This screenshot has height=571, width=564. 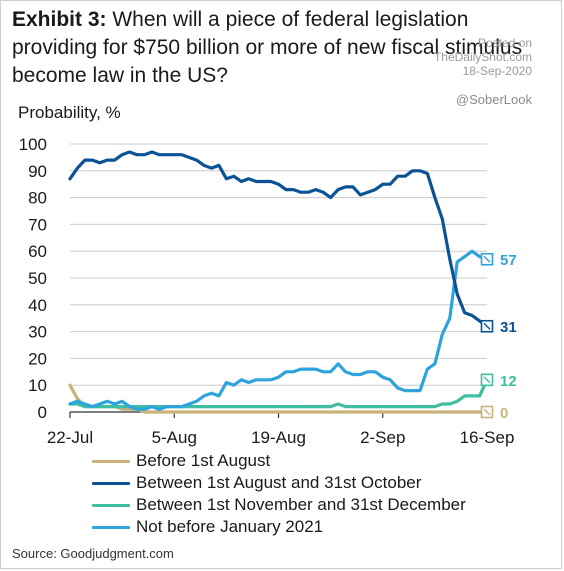 What do you see at coordinates (42, 412) in the screenshot?
I see `y-tick-label: 0` at bounding box center [42, 412].